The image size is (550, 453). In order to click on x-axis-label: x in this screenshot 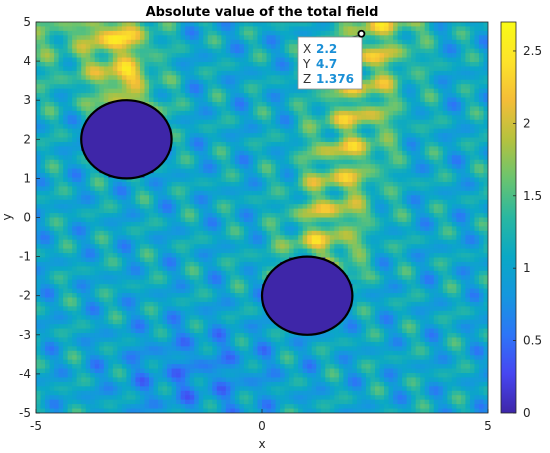, I will do `click(261, 444)`.